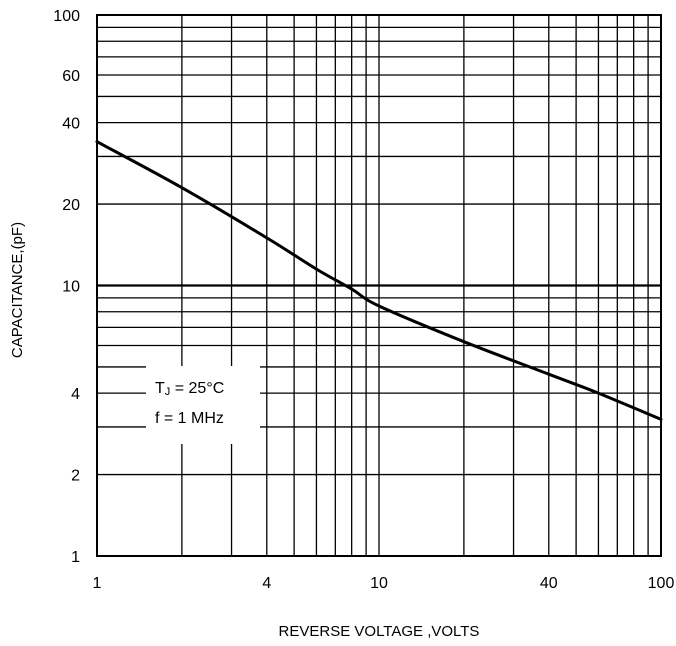 The height and width of the screenshot is (646, 676). I want to click on annotation-temperature-subscript: J, so click(168, 392).